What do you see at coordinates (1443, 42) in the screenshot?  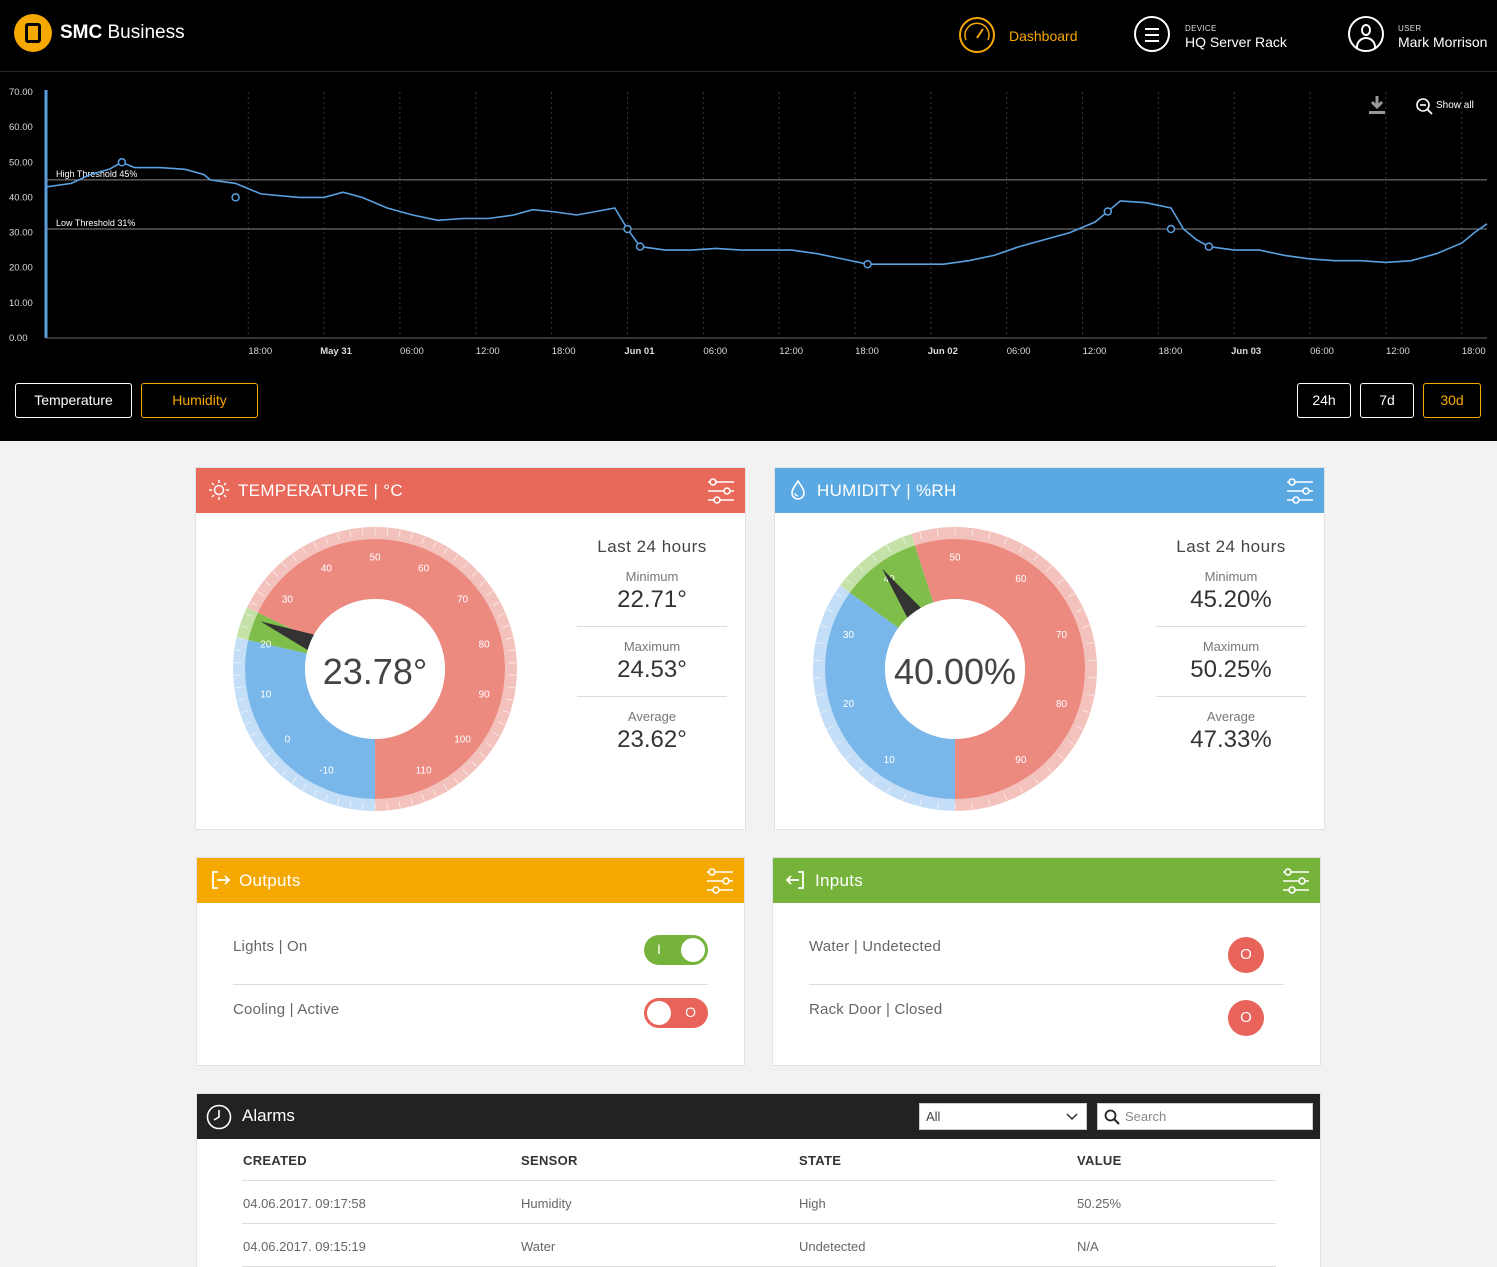 I see `user-name: Mark Morrison` at bounding box center [1443, 42].